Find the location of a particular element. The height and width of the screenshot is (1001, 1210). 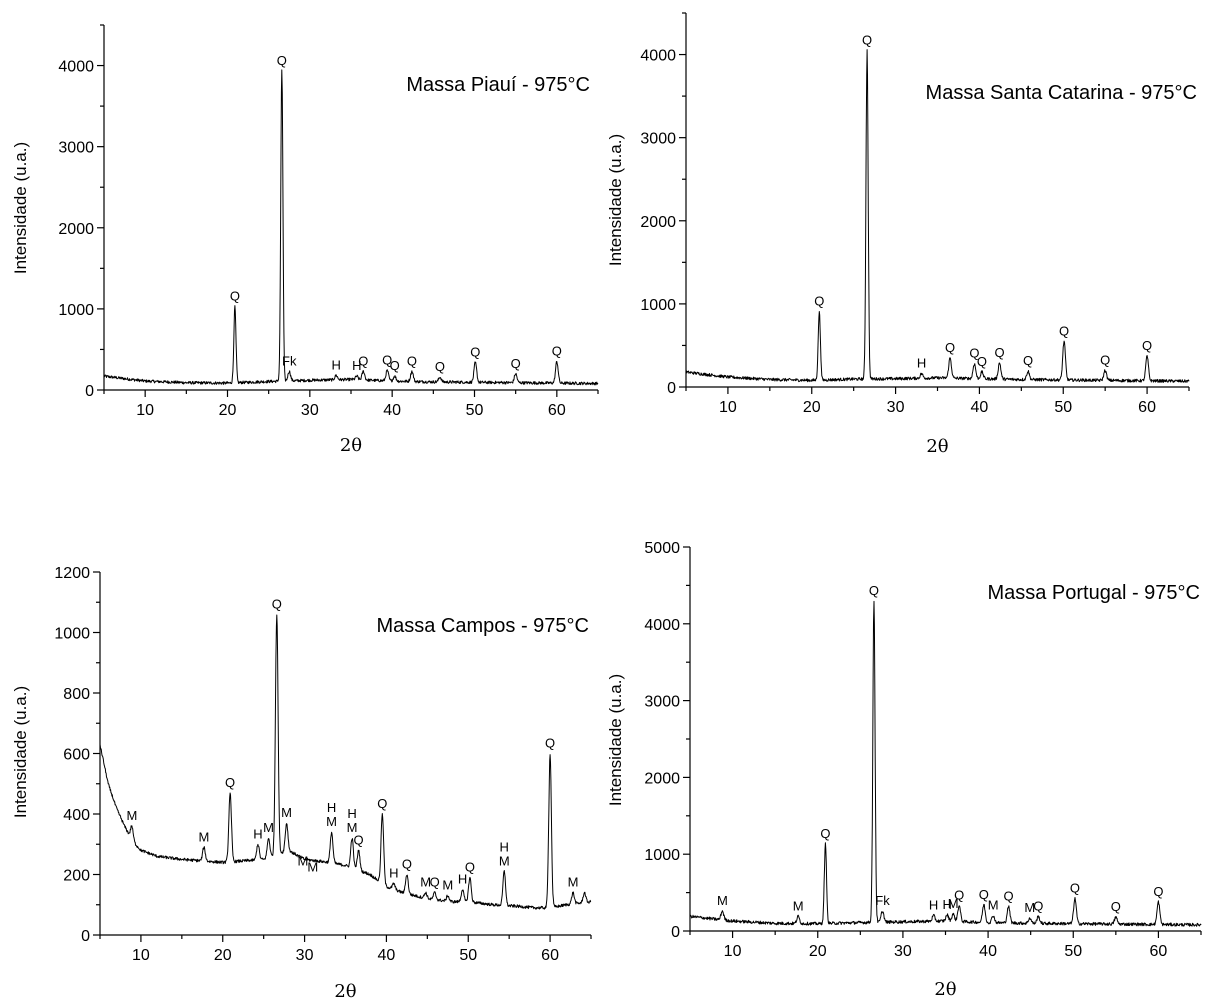

y-tick-label: 1200 is located at coordinates (72, 573).